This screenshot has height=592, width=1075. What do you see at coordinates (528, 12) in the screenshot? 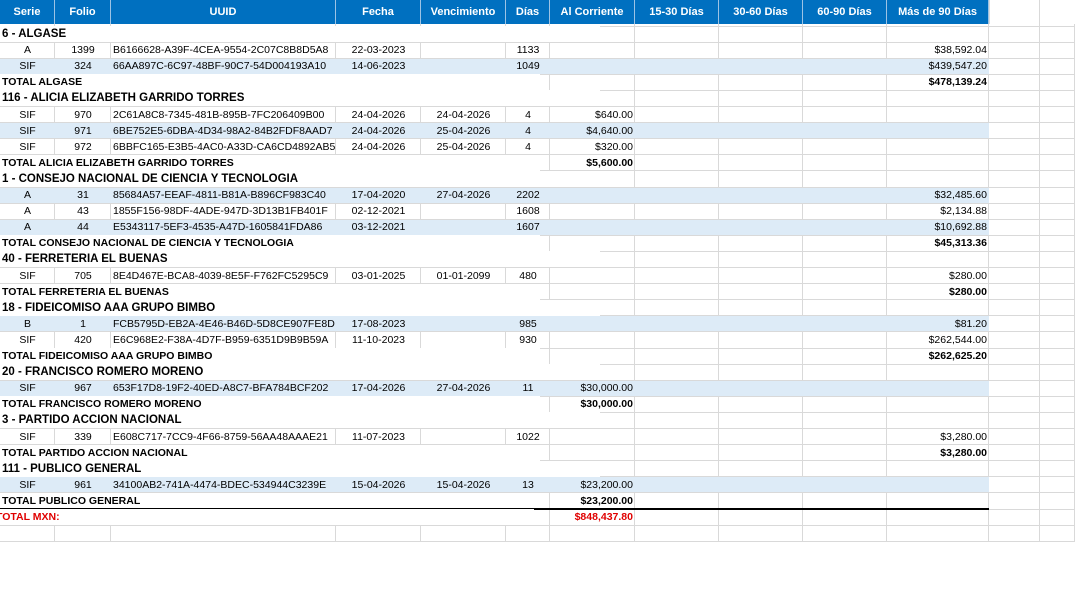
I see `header-cell: Días` at bounding box center [528, 12].